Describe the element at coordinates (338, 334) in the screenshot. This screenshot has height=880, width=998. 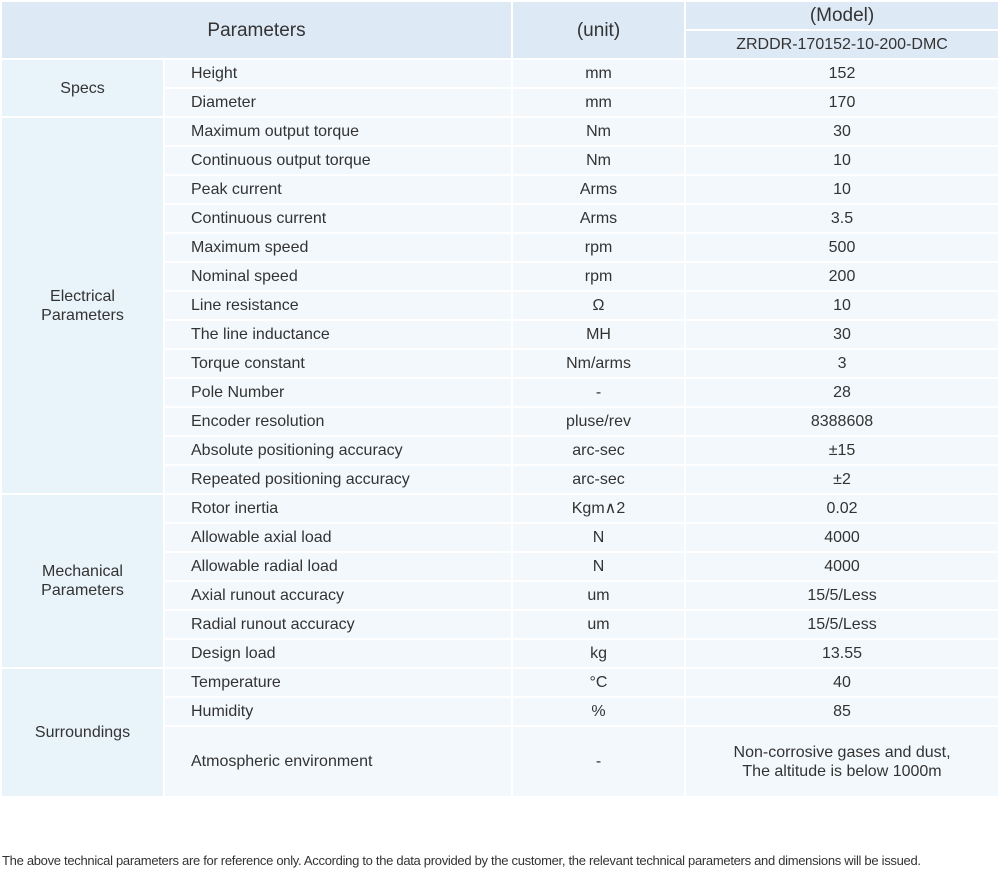
I see `param-cell: The line inductance` at that location.